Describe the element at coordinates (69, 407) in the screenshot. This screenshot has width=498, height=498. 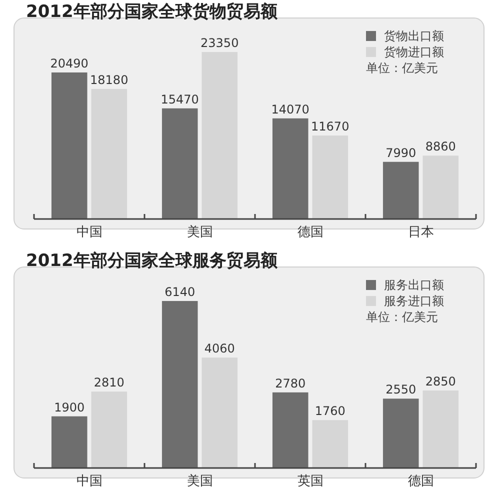
I see `data-label: 1900` at that location.